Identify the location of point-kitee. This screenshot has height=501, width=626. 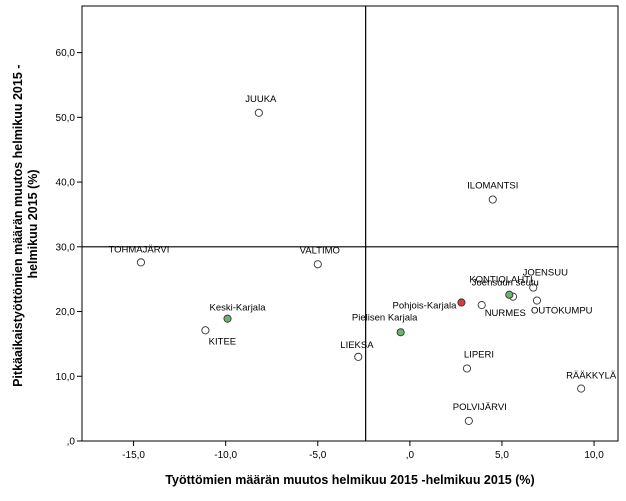
(205, 330).